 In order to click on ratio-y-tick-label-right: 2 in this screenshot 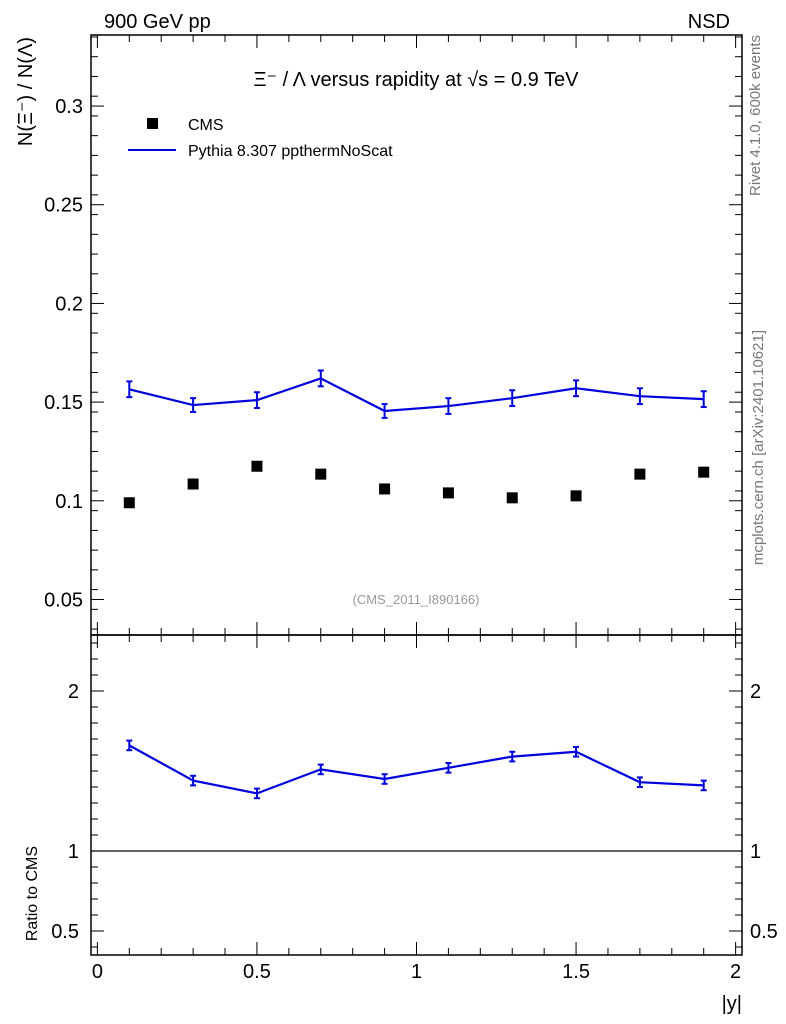, I will do `click(755, 692)`.